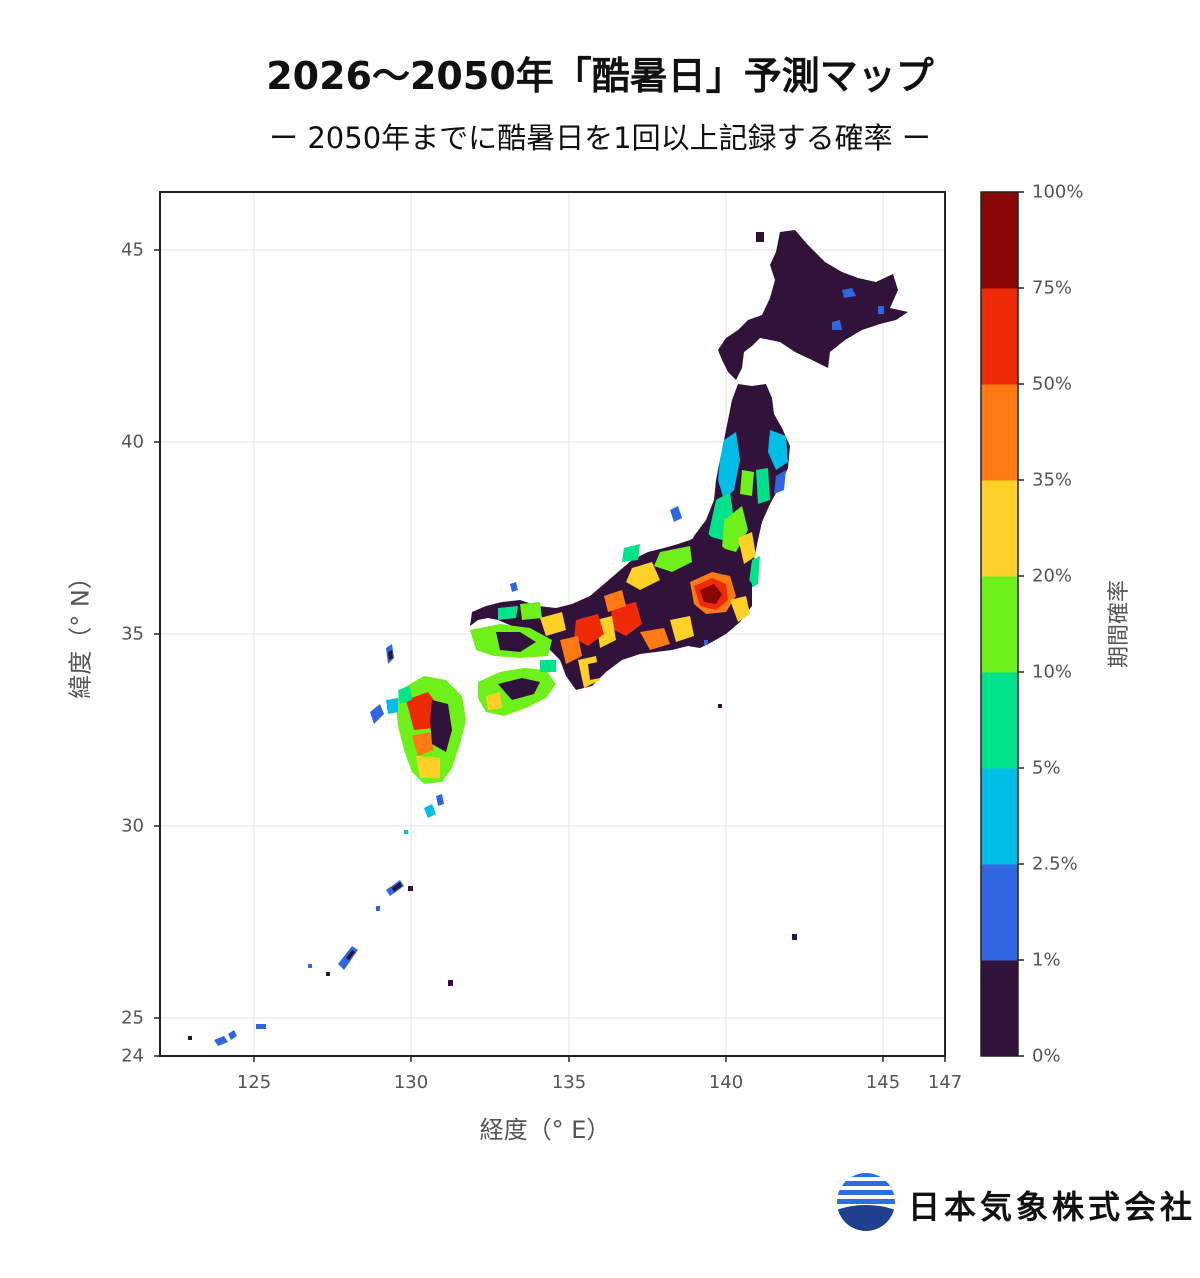 This screenshot has height=1278, width=1200. Describe the element at coordinates (132, 826) in the screenshot. I see `y-tick: 30` at that location.